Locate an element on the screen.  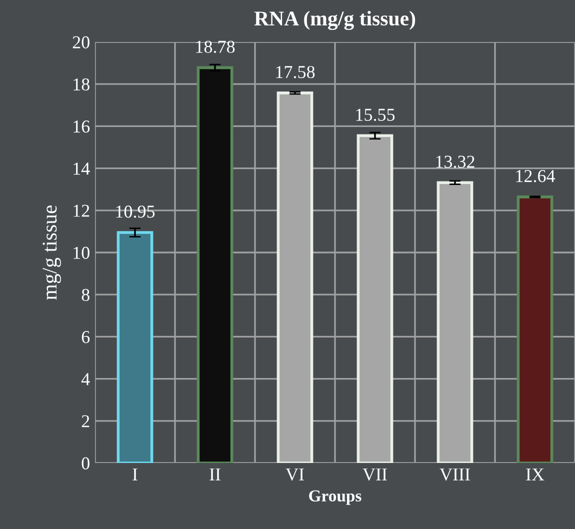
data-label: 12.64 is located at coordinates (536, 176).